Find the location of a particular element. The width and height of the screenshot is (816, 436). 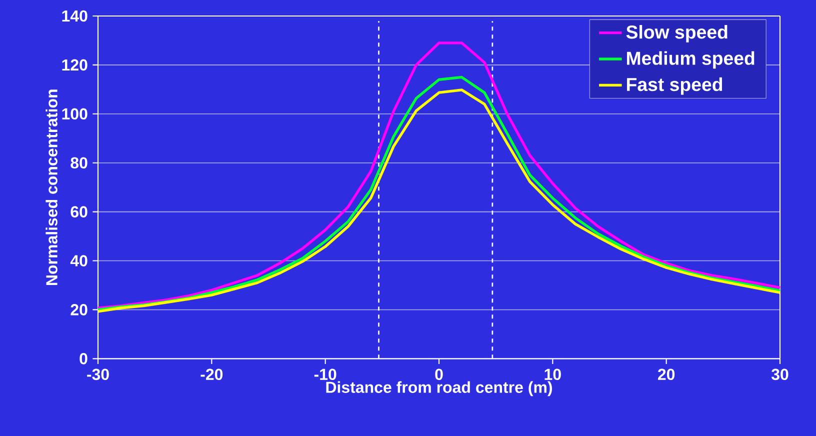

x-tick-label: 10 is located at coordinates (552, 374).